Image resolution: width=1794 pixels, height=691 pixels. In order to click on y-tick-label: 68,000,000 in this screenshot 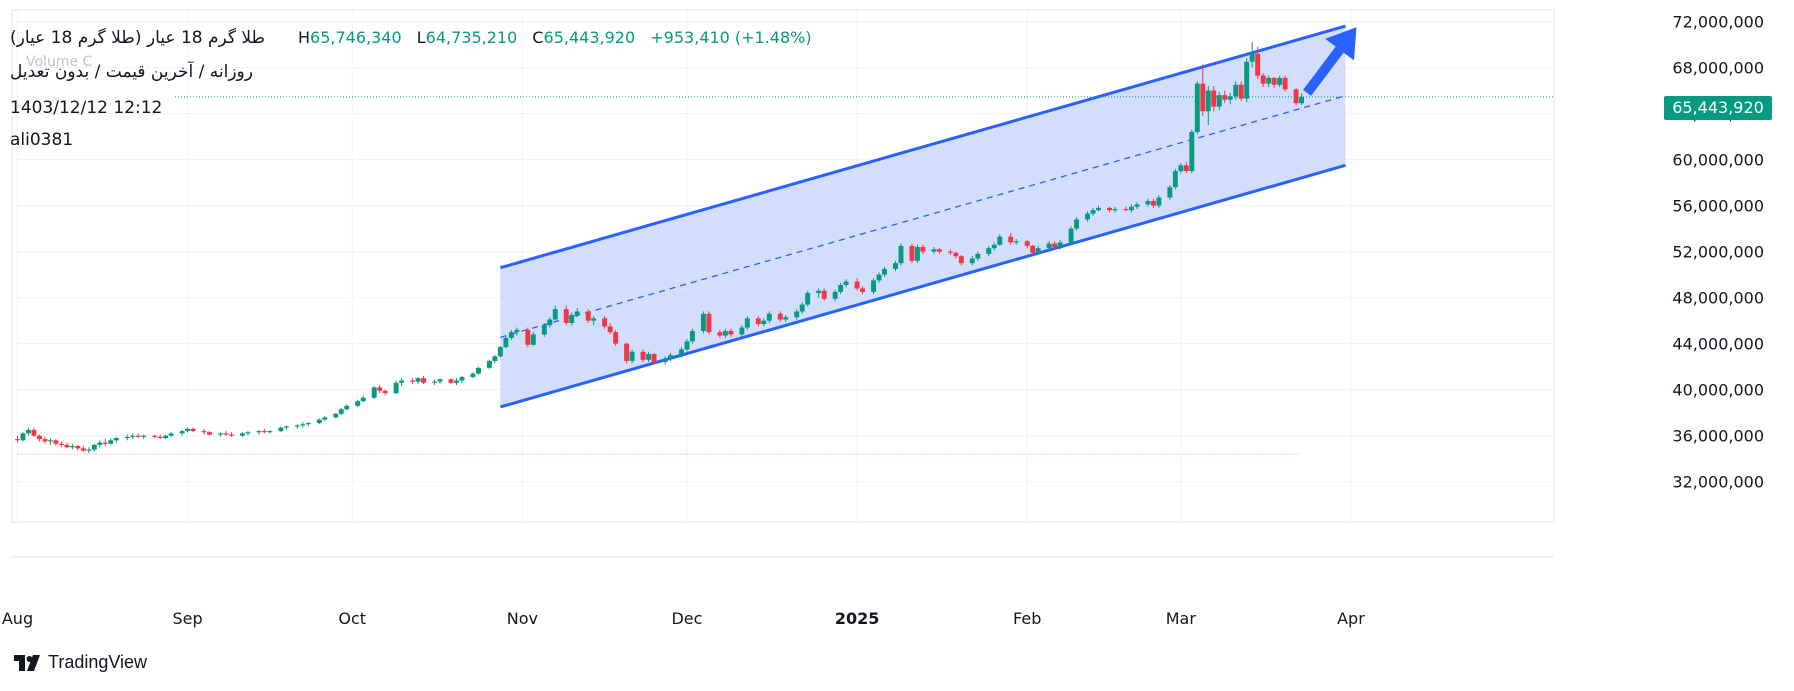, I will do `click(1718, 68)`.